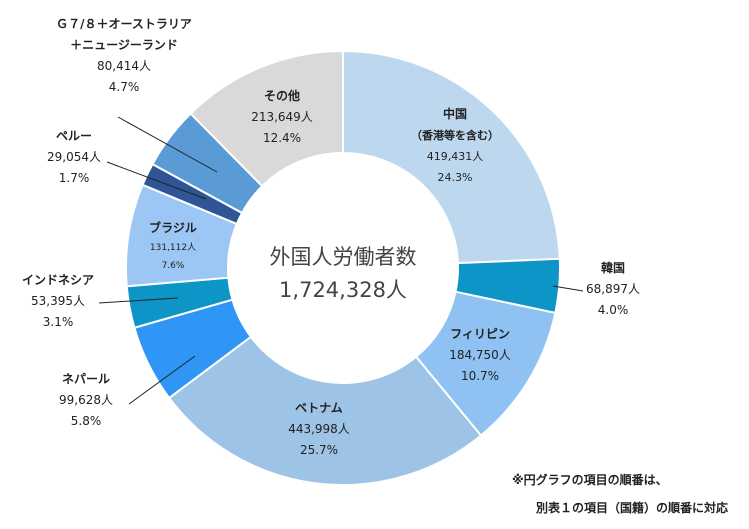 This screenshot has height=529, width=749. I want to click on slice-3-count: 184,750人, so click(480, 355).